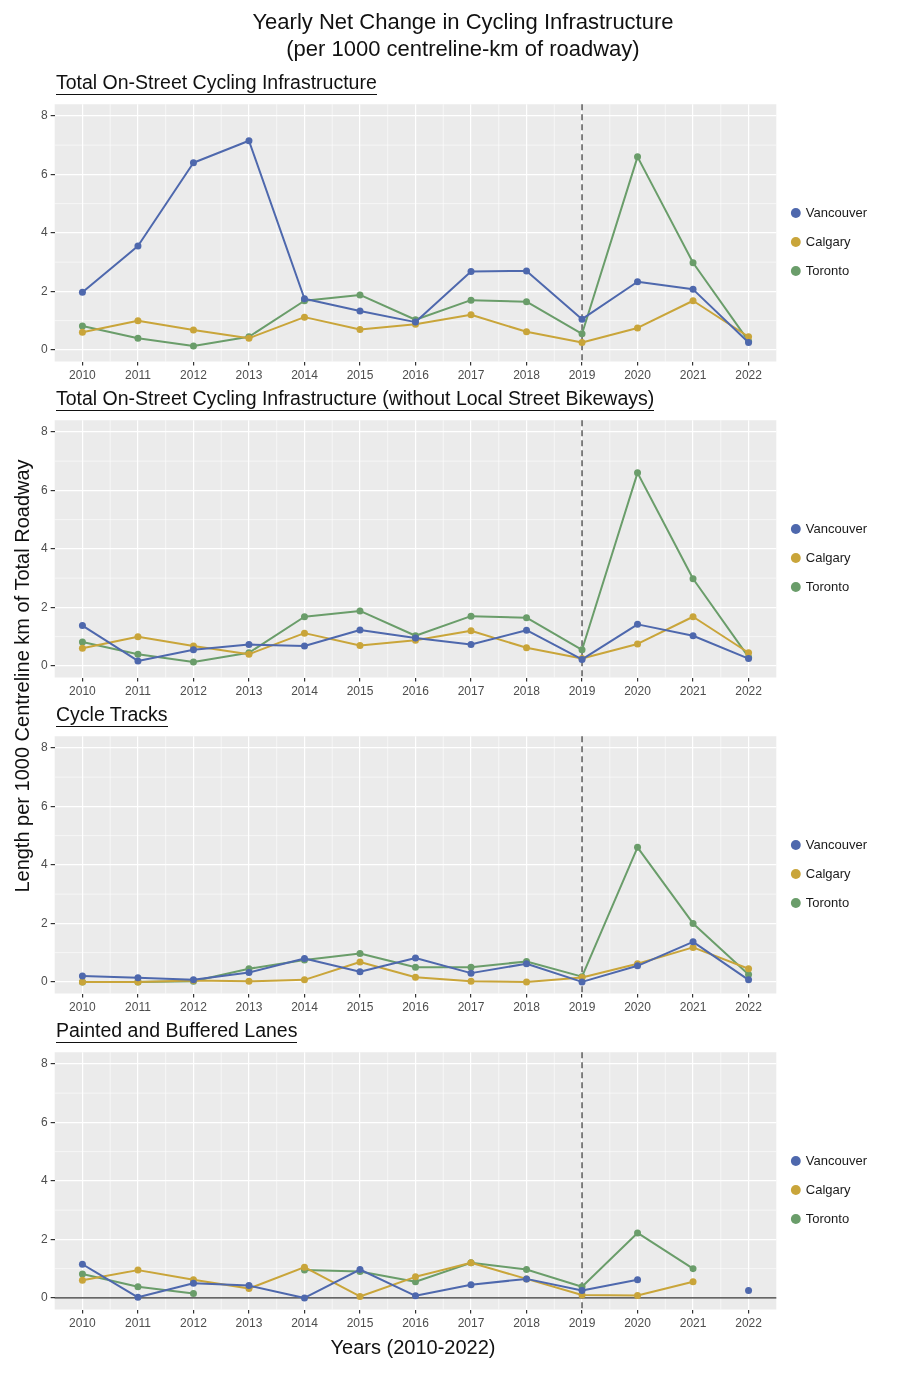 The width and height of the screenshot is (899, 1395). I want to click on chart-title: Yearly Net Change in Cycling Infrastructure (per 1000 centreline-km of roadway), so click(463, 35).